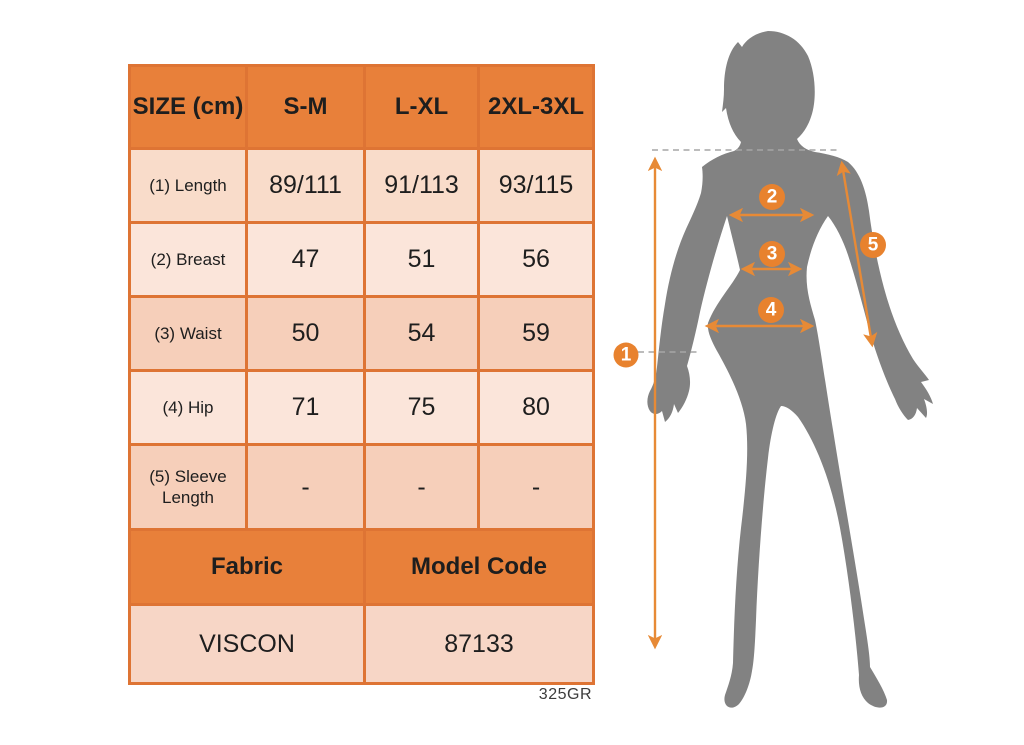 The image size is (1024, 745). I want to click on column-header-2xl3xl: 2XL-3XL, so click(536, 107).